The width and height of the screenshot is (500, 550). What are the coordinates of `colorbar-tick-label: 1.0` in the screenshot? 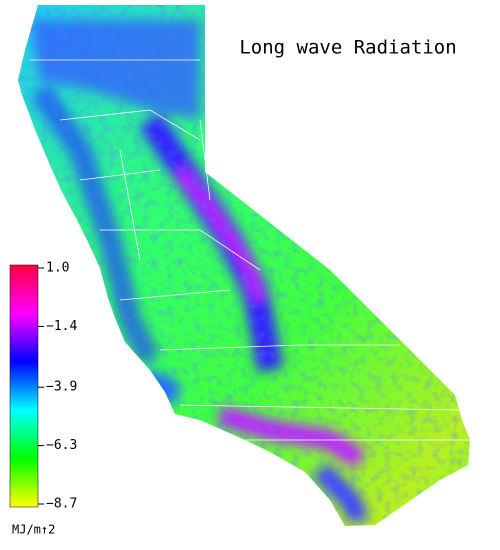 It's located at (57, 268).